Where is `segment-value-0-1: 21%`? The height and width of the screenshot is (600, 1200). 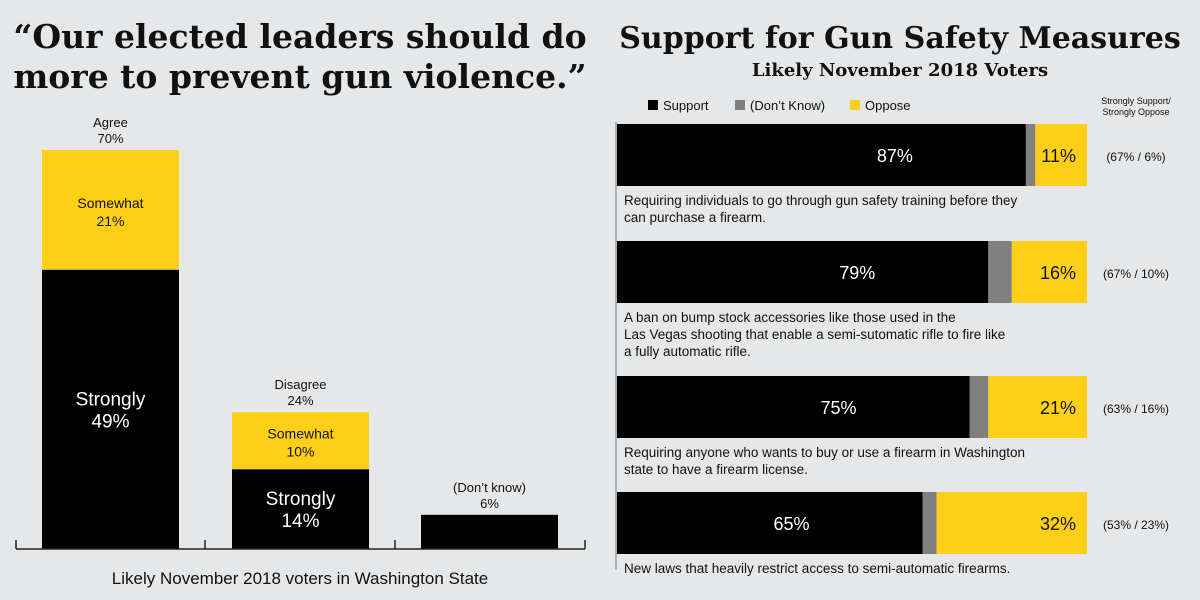 segment-value-0-1: 21% is located at coordinates (110, 221).